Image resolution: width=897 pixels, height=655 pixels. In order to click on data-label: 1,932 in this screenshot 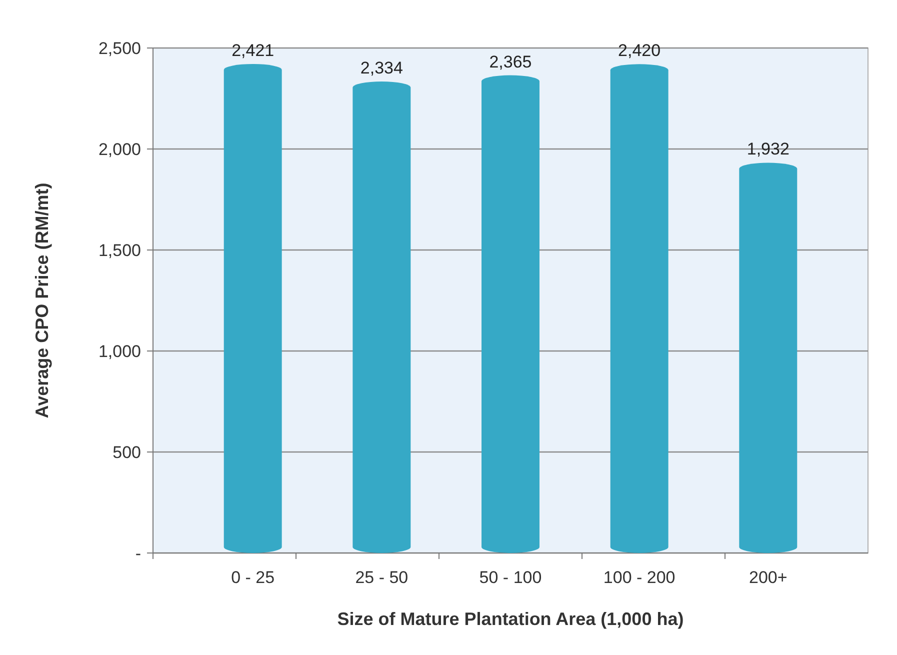, I will do `click(768, 149)`.